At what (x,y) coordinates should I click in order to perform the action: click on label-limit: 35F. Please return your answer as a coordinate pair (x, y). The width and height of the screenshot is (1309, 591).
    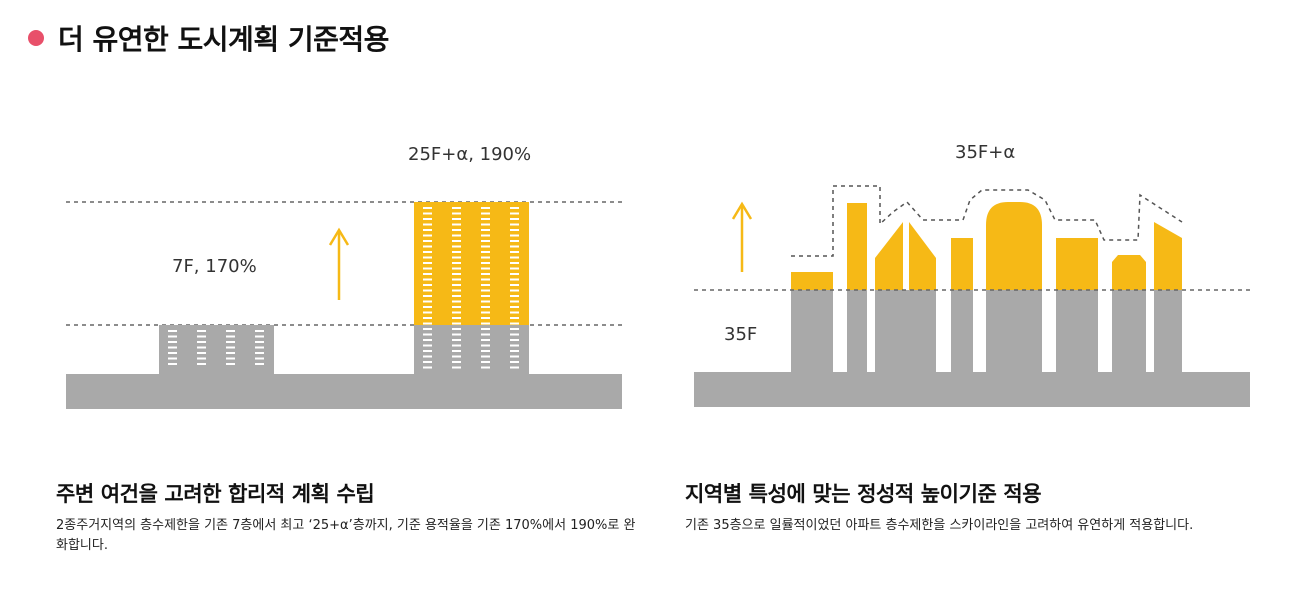
    Looking at the image, I should click on (740, 334).